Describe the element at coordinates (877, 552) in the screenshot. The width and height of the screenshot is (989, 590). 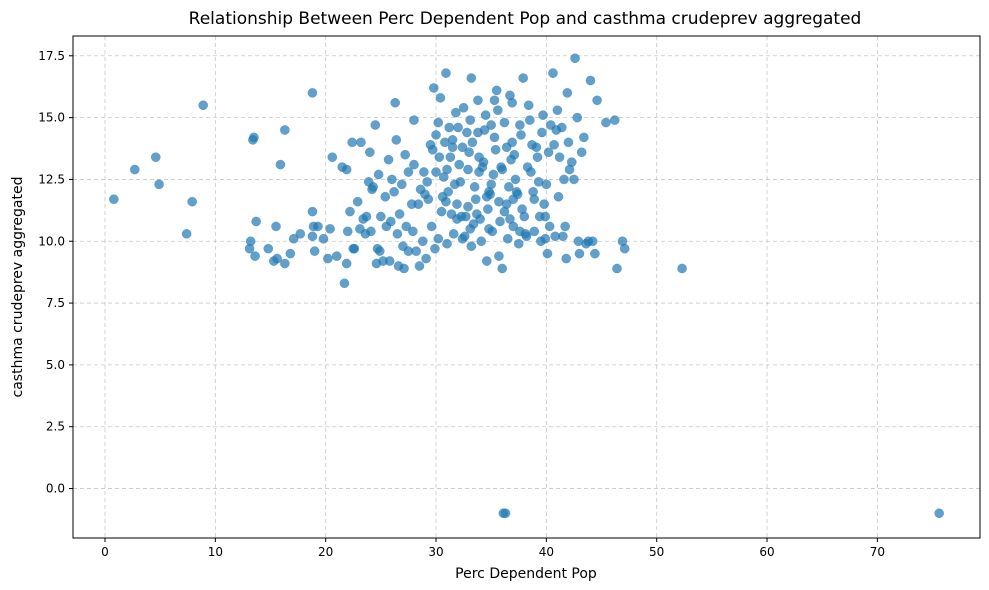
I see `x-tick-label: 70` at that location.